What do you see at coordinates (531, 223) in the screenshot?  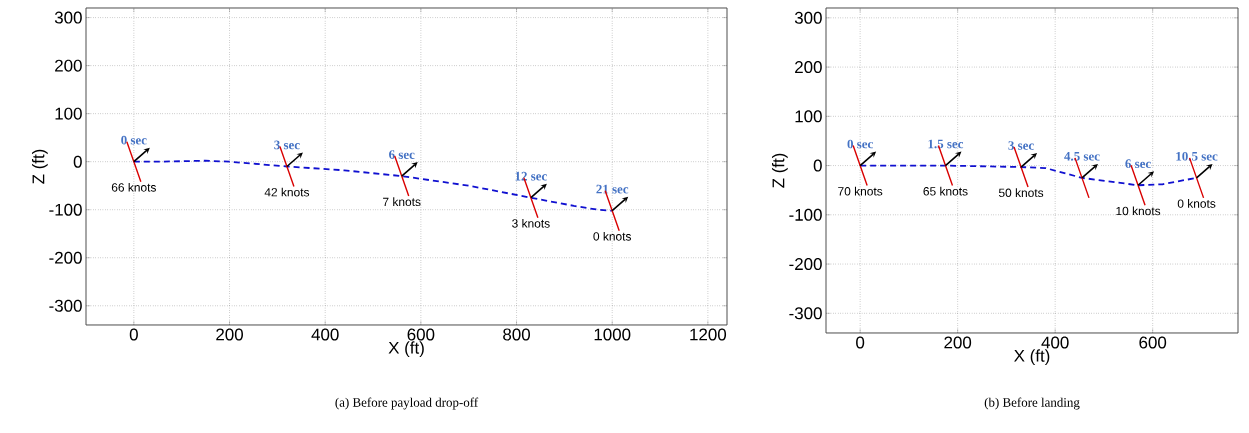 I see `annotation: 3 knots` at bounding box center [531, 223].